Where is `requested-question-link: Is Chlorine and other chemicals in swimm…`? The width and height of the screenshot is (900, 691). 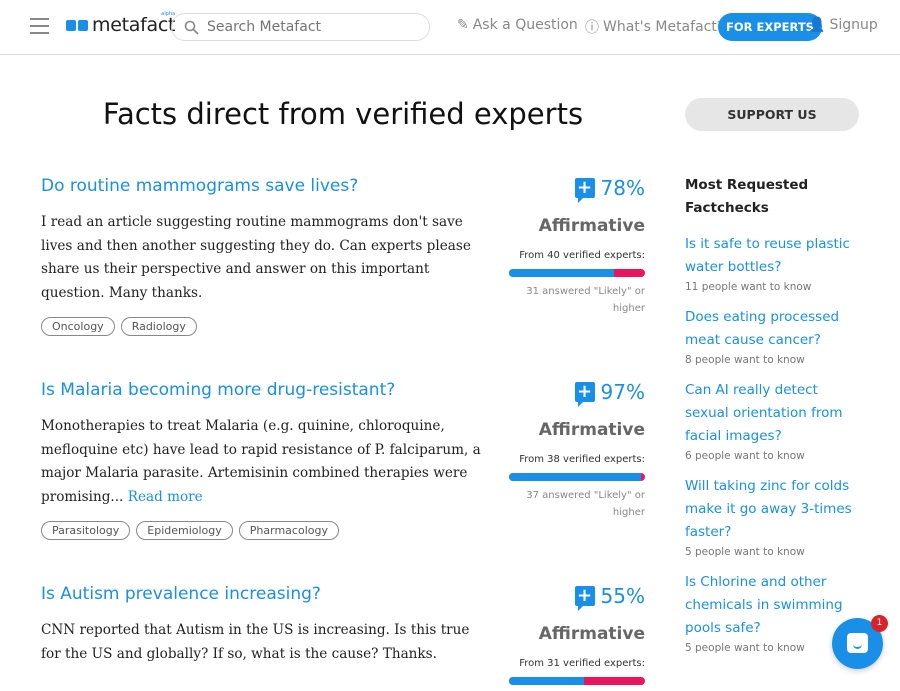 requested-question-link: Is Chlorine and other chemicals in swimm… is located at coordinates (764, 605).